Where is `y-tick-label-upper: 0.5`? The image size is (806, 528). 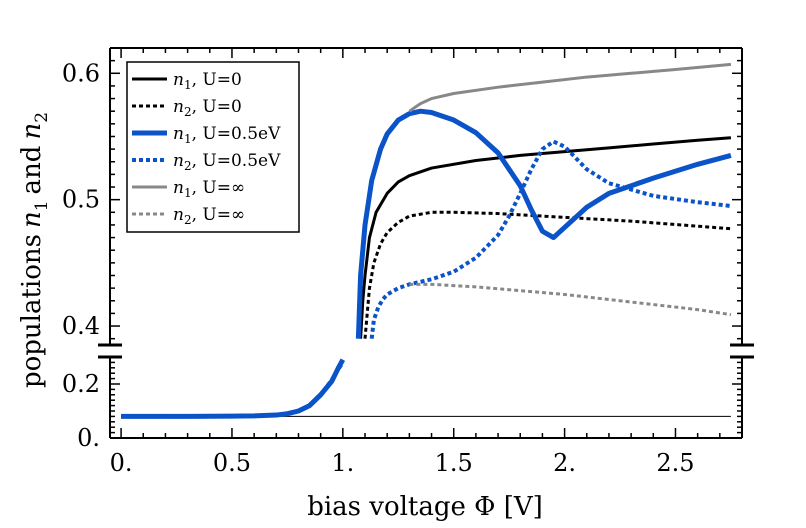
y-tick-label-upper: 0.5 is located at coordinates (81, 200).